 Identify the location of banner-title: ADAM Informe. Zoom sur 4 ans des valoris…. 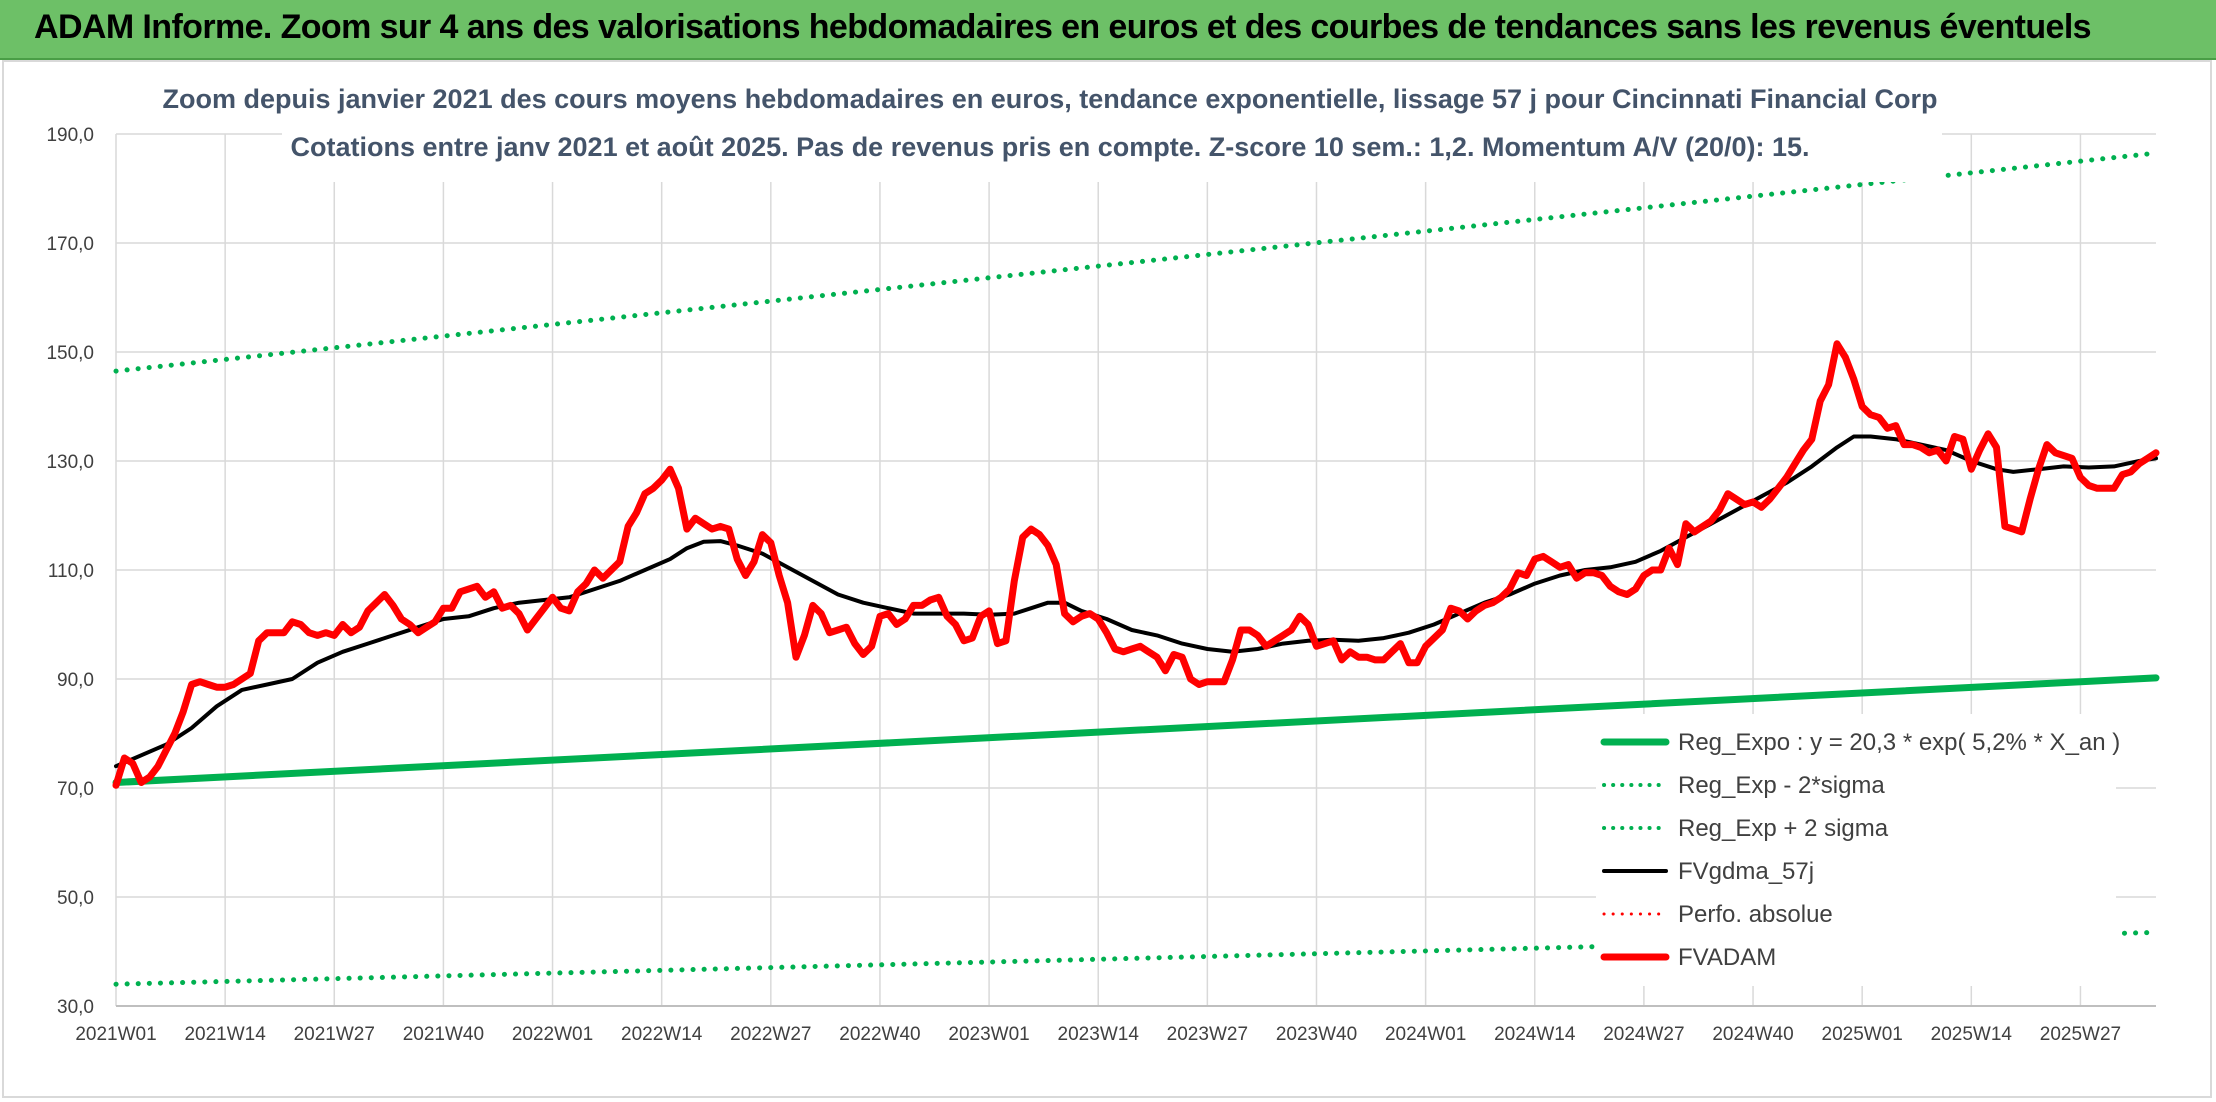
(1063, 27).